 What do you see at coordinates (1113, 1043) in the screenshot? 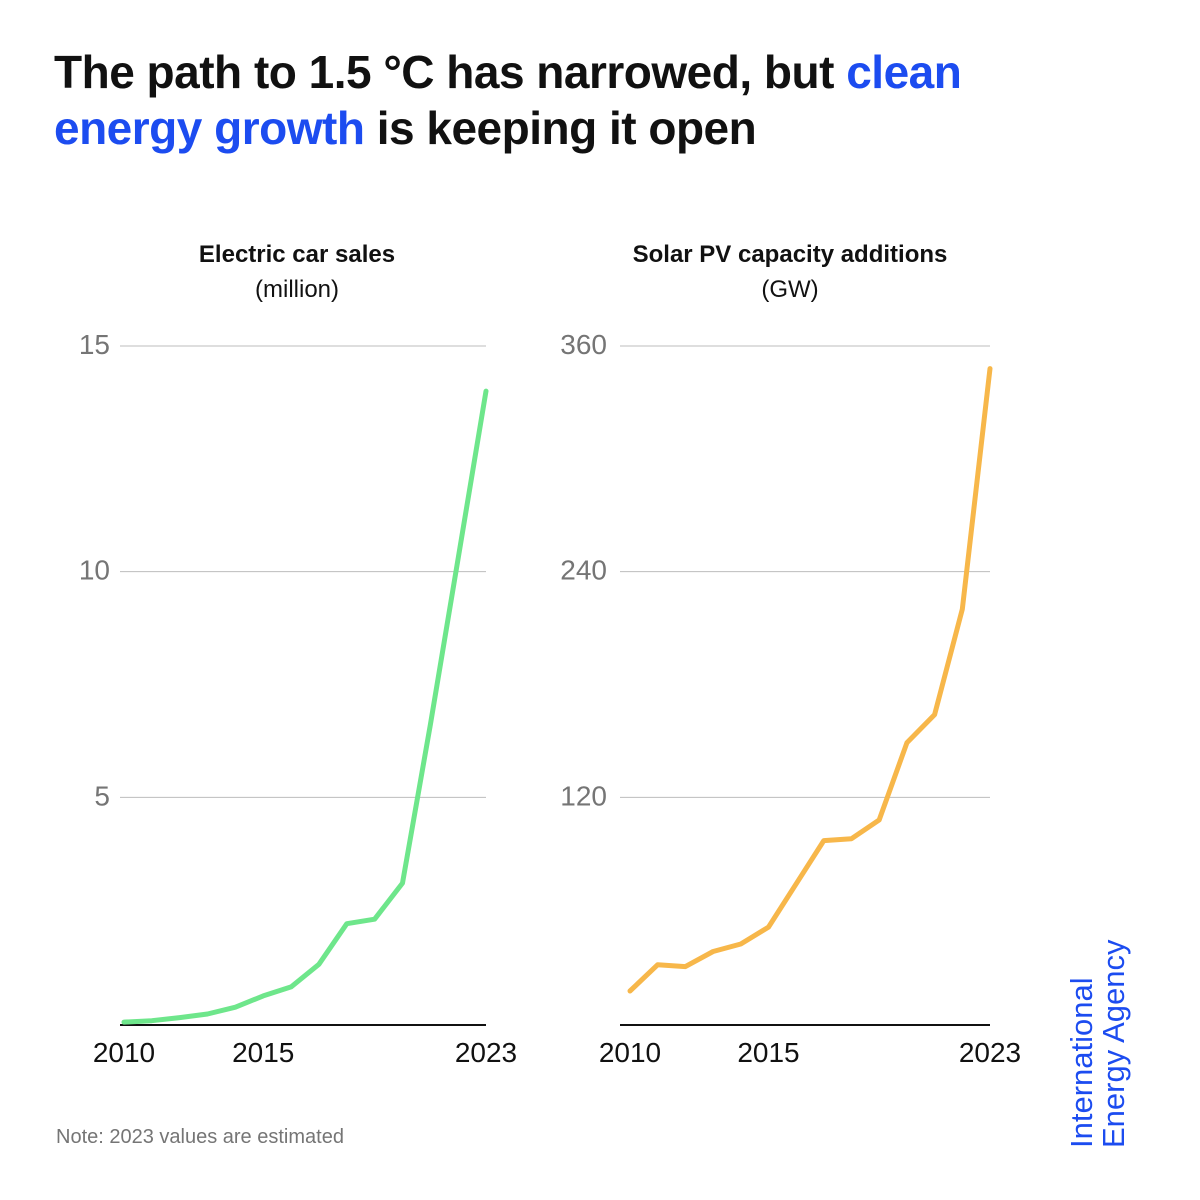
I see `logo-line-2: Energy Agency` at bounding box center [1113, 1043].